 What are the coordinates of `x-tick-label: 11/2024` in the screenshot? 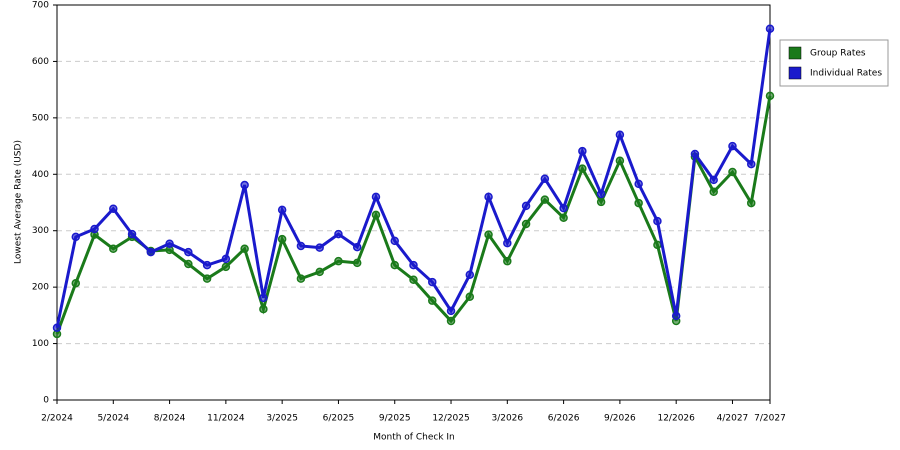 It's located at (226, 419).